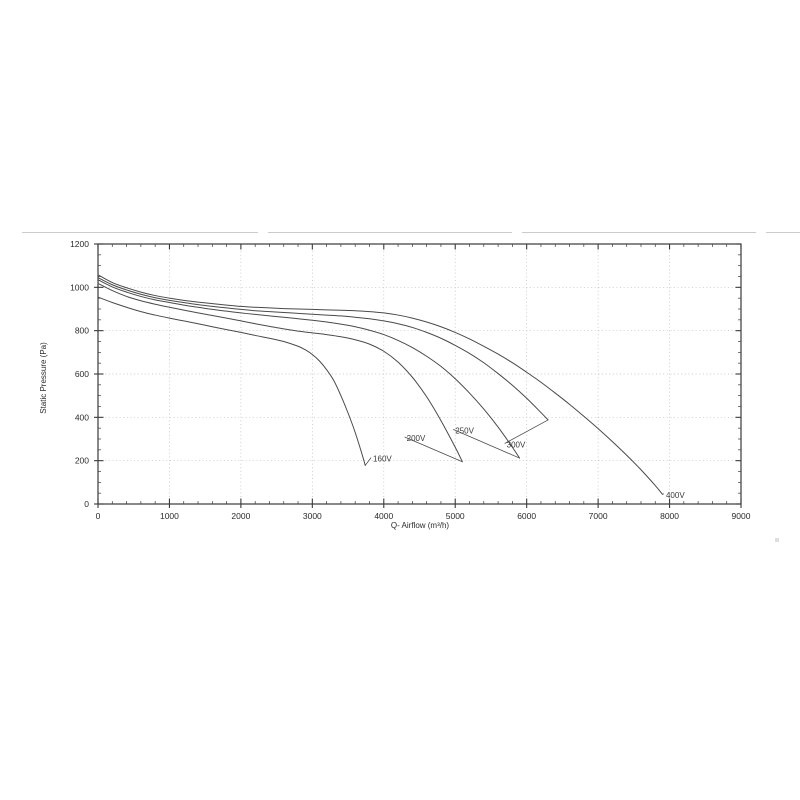 The image size is (800, 800). Describe the element at coordinates (420, 525) in the screenshot. I see `x-axis-title: Q- Airflow (m³/h)` at that location.